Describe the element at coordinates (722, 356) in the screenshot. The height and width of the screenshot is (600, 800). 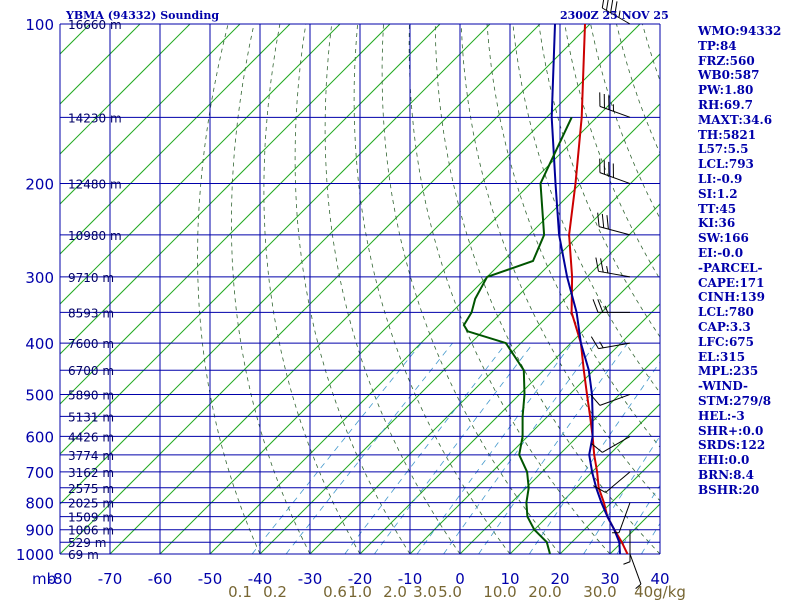
I see `index-item: EL:315` at that location.